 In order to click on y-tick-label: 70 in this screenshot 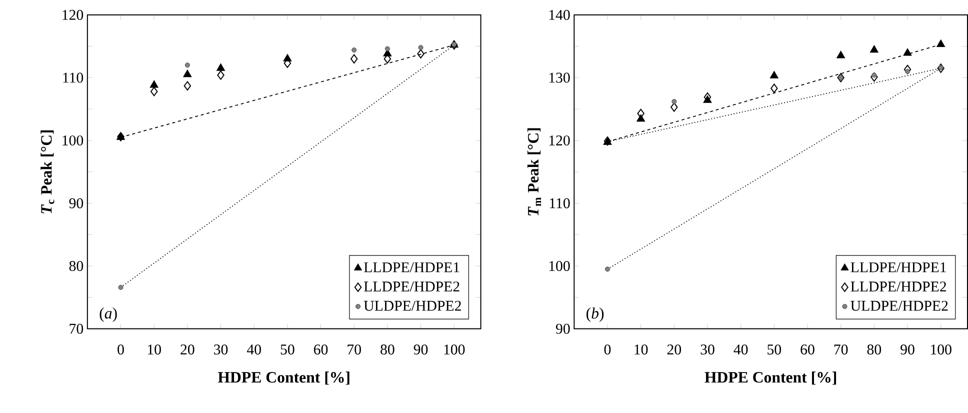, I will do `click(77, 329)`.